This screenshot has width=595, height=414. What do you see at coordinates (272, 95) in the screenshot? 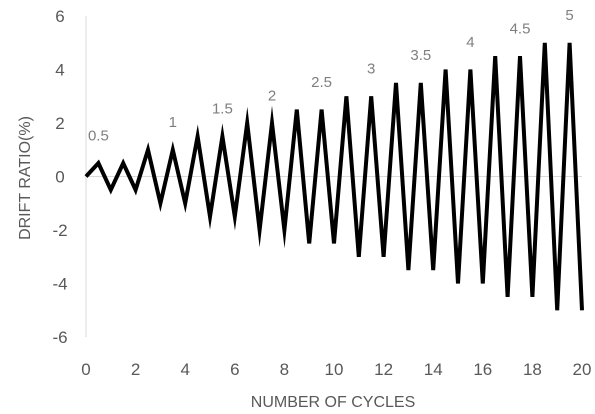
I see `amplitude-annotation: 2` at bounding box center [272, 95].